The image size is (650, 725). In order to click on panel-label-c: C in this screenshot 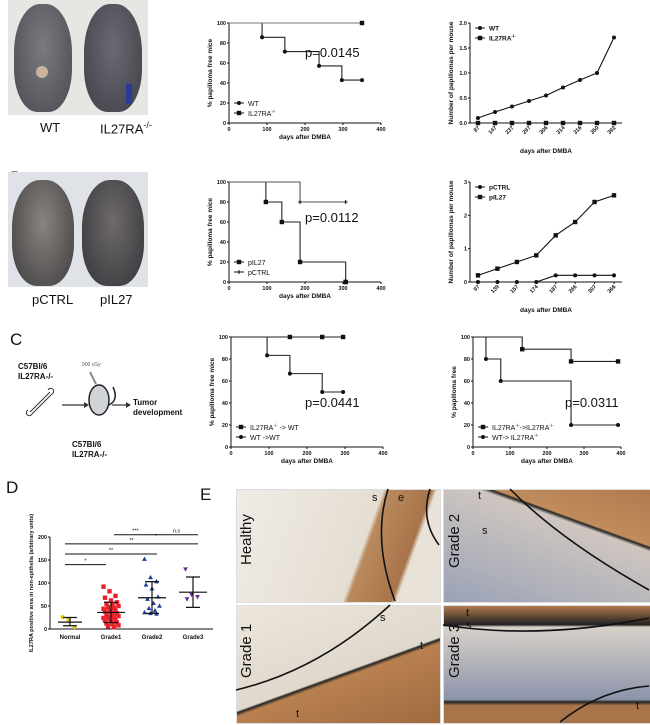, I will do `click(16, 339)`.